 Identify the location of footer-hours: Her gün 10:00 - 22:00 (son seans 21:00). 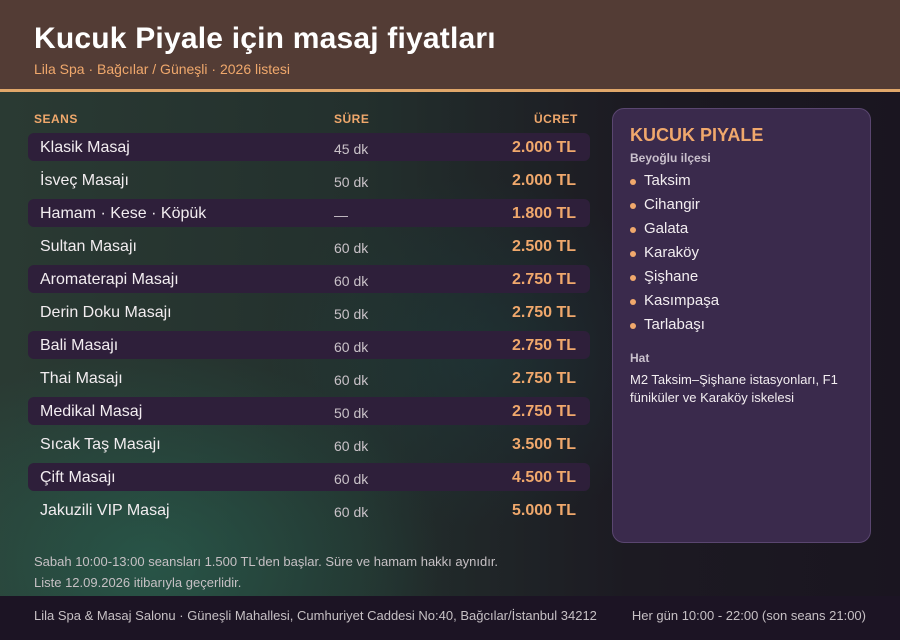
(748, 615).